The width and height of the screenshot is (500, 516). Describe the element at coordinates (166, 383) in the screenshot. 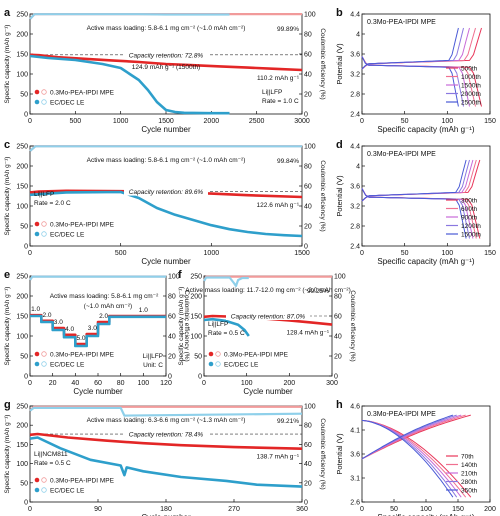

I see `x-tick-label: 120` at that location.